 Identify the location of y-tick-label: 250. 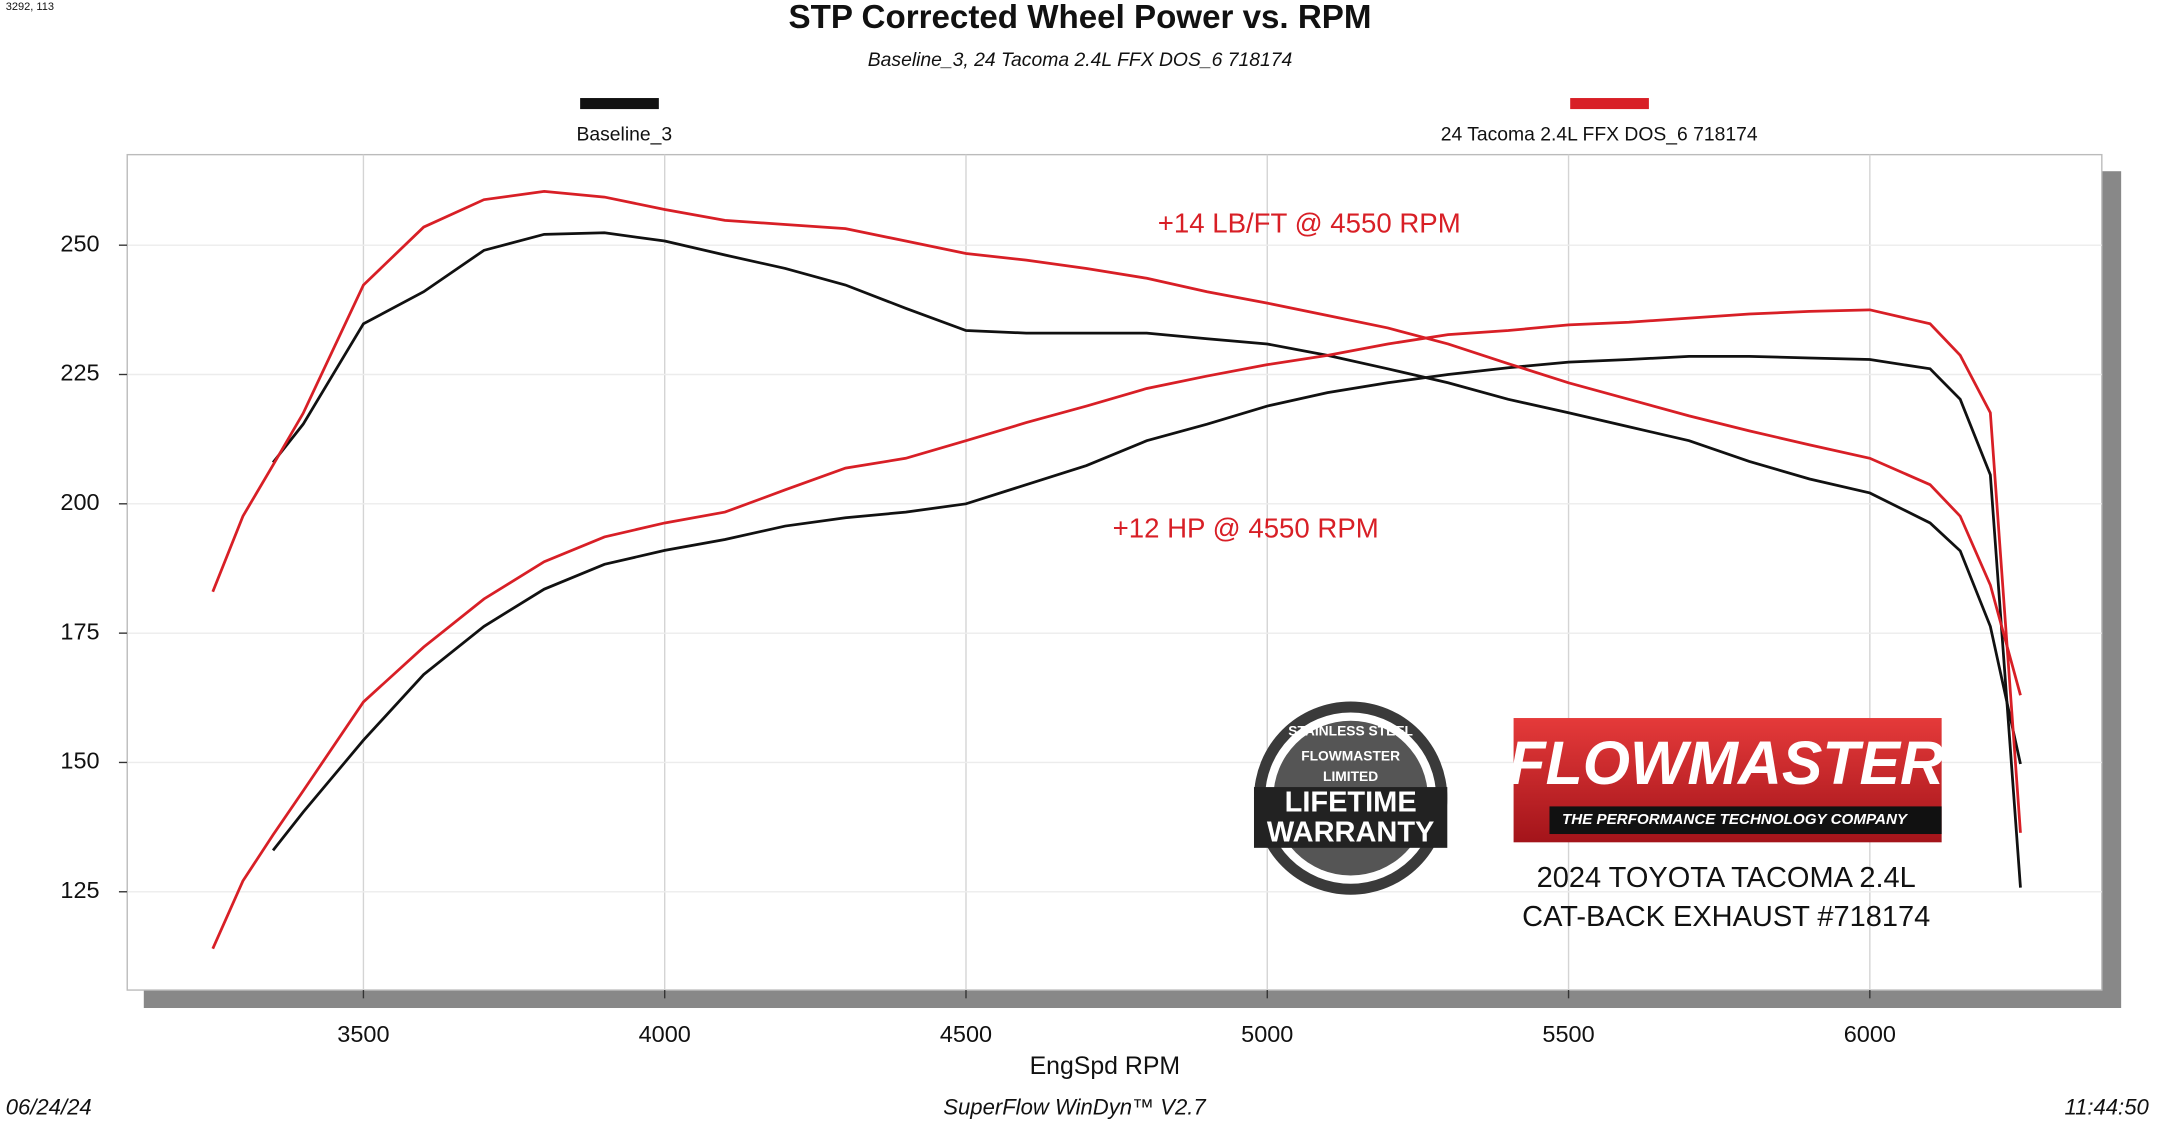
(79, 243).